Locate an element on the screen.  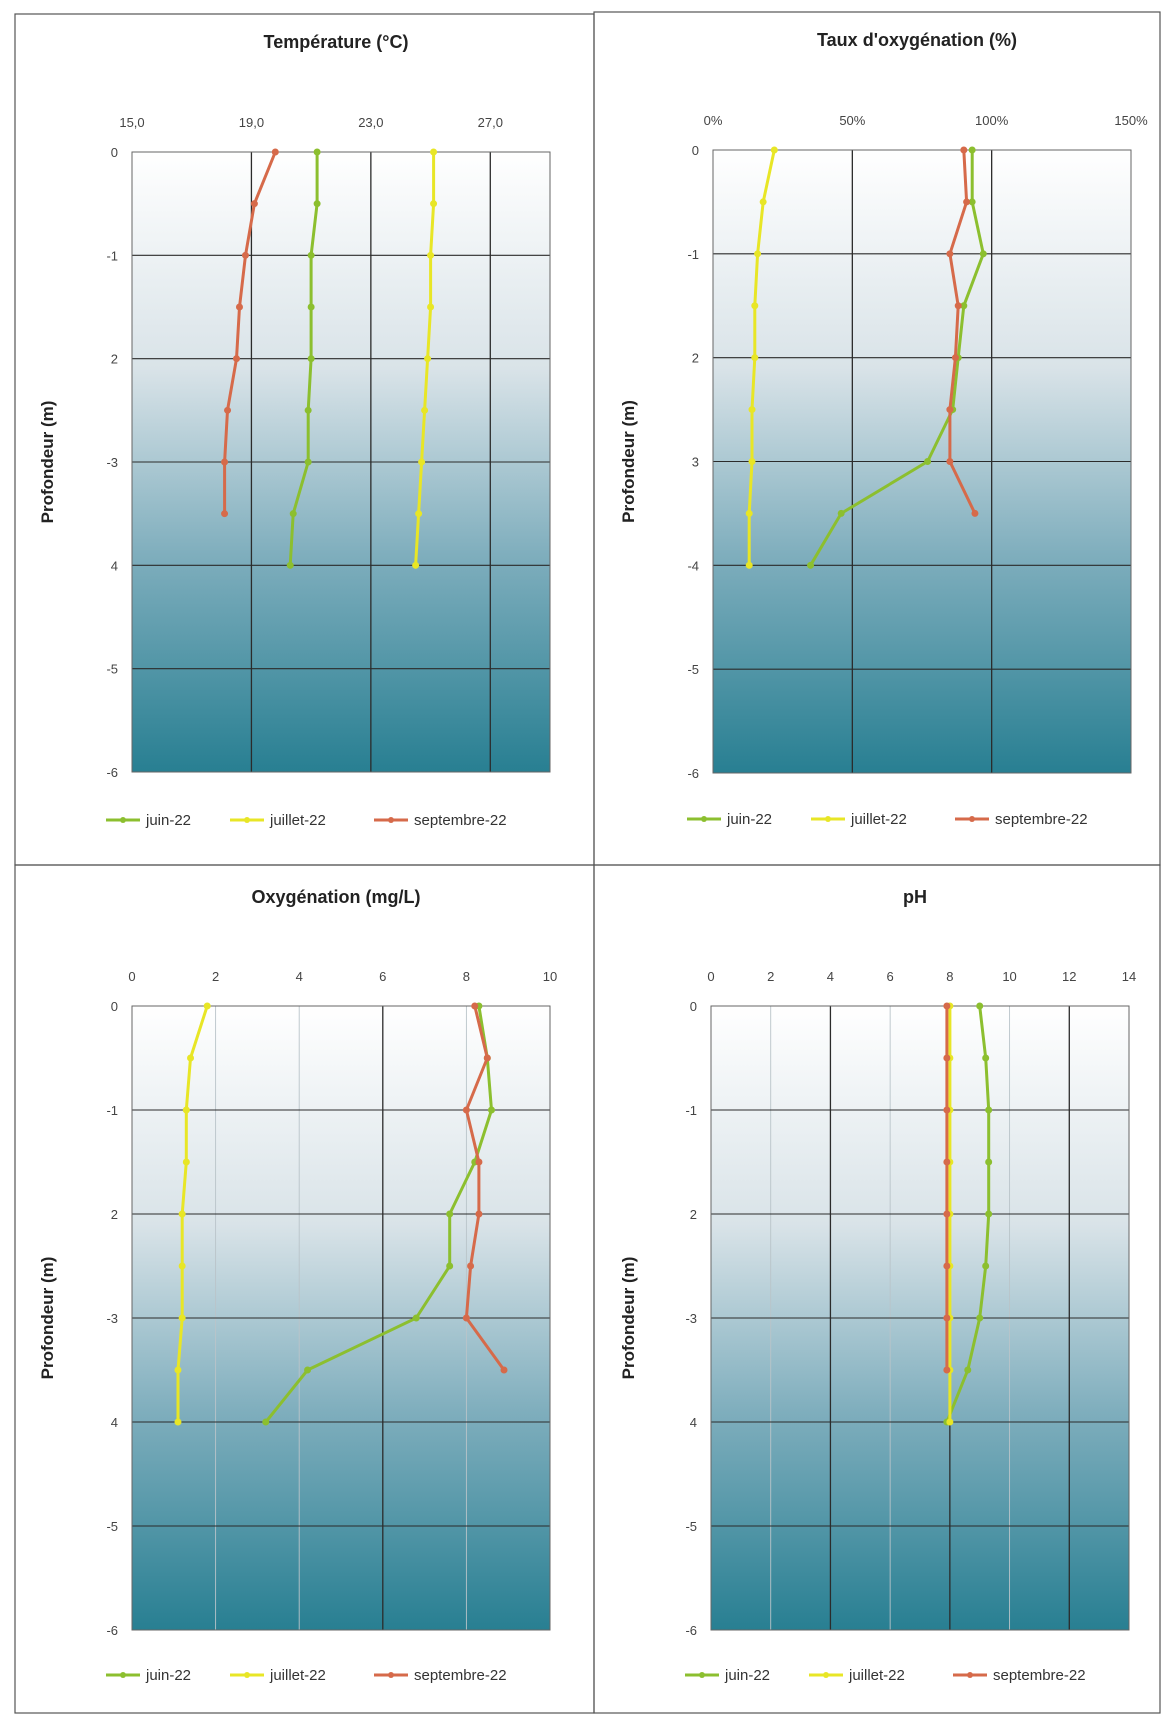
chart-title: Taux d'oxygénation (%) is located at coordinates (917, 40).